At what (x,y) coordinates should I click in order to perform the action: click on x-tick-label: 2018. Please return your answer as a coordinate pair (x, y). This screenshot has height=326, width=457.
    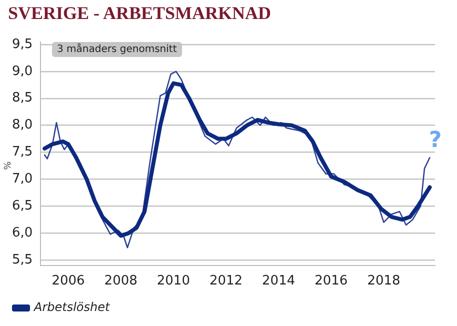
    Looking at the image, I should click on (383, 281).